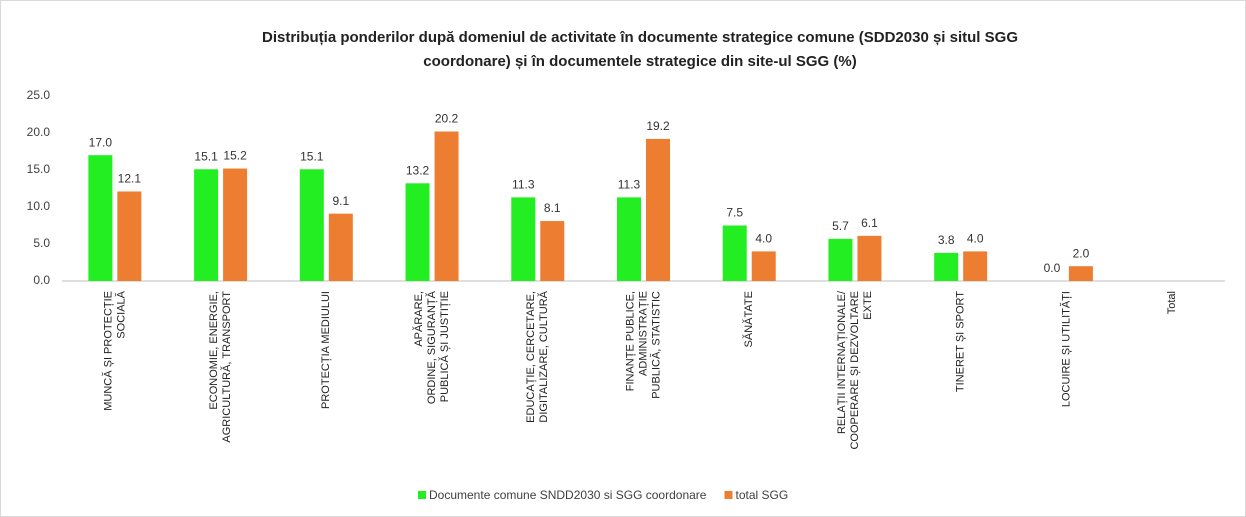  What do you see at coordinates (431, 347) in the screenshot?
I see `x-tick-label: ORDINE, SIGURANȚĂ` at bounding box center [431, 347].